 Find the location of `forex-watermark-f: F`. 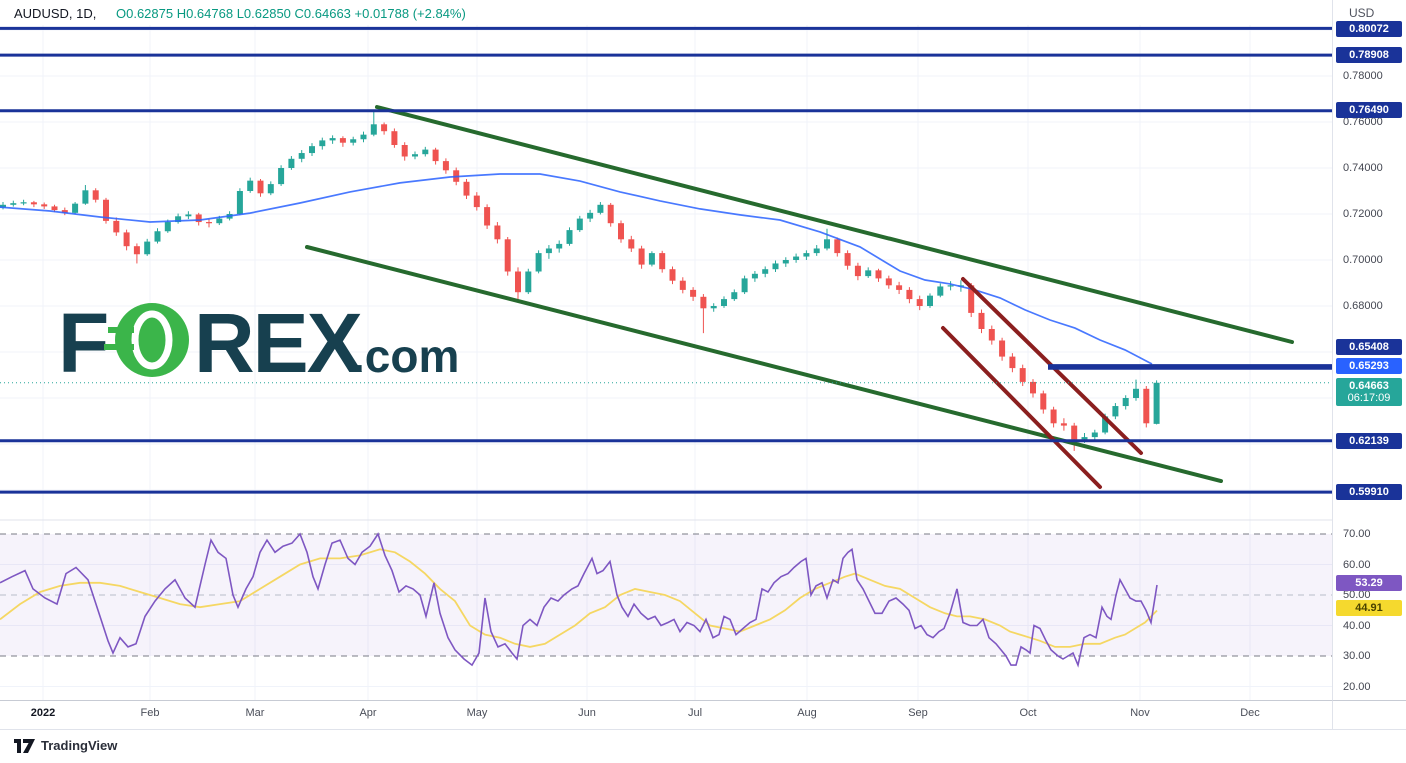

forex-watermark-f: F is located at coordinates (82, 343).